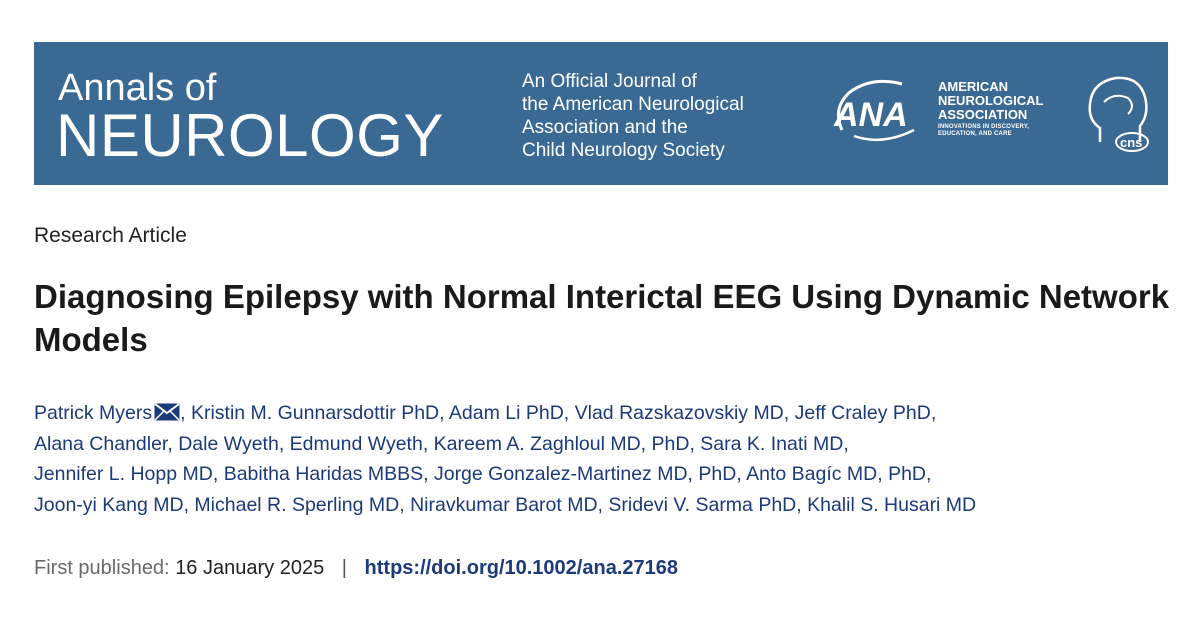 Image resolution: width=1200 pixels, height=630 pixels. What do you see at coordinates (356, 443) in the screenshot?
I see `author-link: Edmund Wyeth` at bounding box center [356, 443].